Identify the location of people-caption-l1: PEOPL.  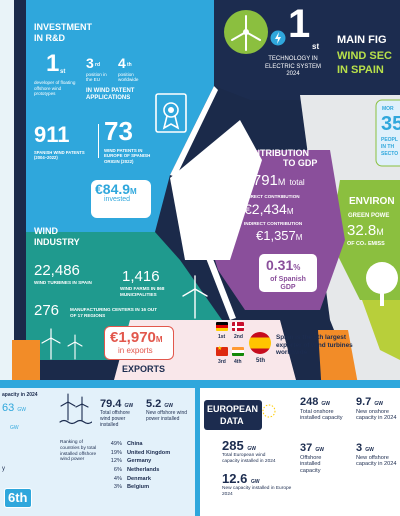
(389, 140).